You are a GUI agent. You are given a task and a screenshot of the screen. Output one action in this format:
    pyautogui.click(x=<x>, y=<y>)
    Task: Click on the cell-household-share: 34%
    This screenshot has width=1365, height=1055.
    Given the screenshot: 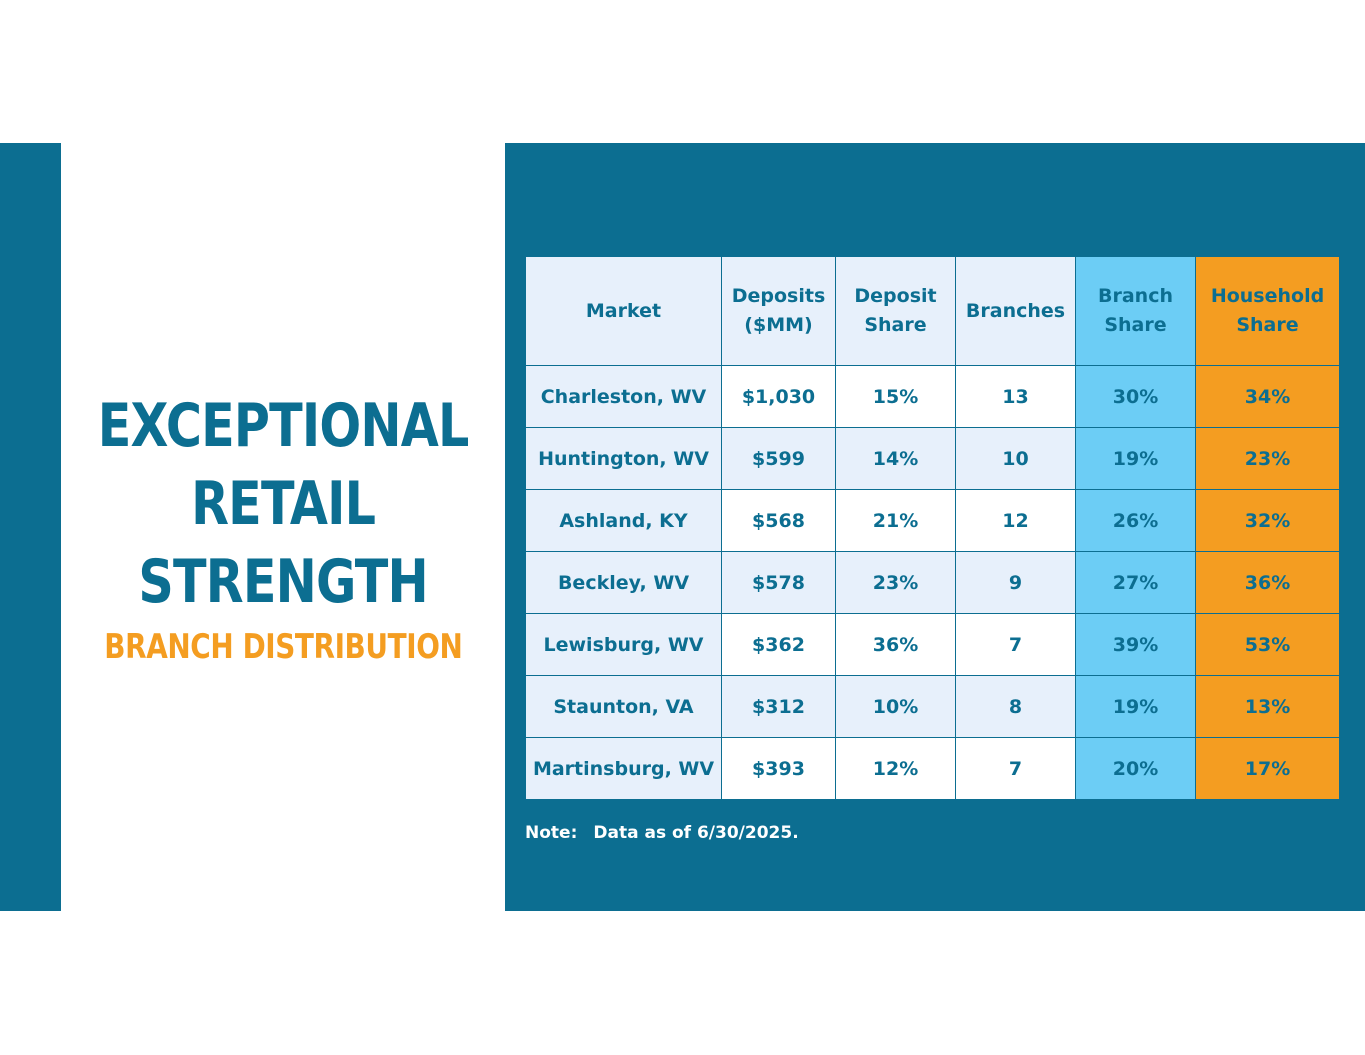 What is the action you would take?
    pyautogui.click(x=1267, y=396)
    